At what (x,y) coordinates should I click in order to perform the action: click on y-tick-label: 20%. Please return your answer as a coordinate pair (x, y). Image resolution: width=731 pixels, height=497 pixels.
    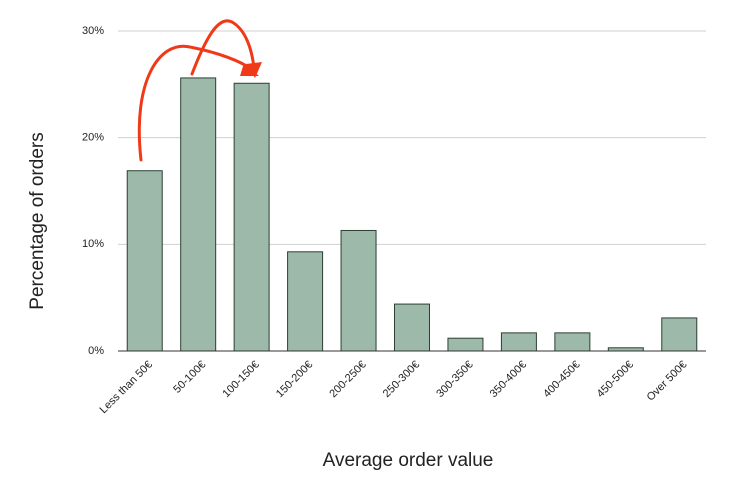
    Looking at the image, I should click on (93, 138).